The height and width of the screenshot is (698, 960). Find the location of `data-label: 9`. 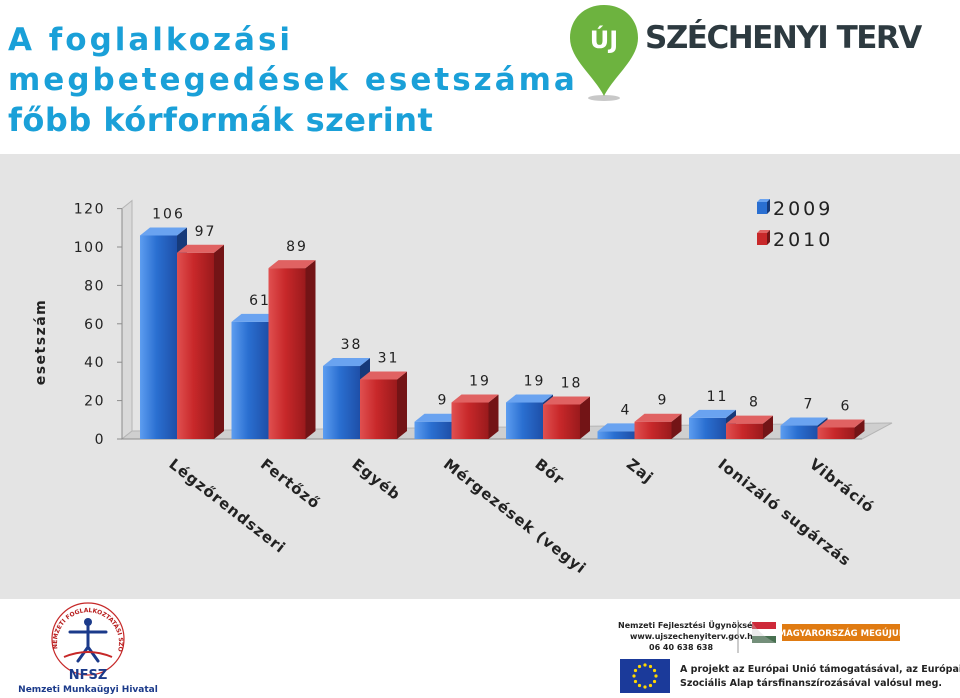

data-label: 9 is located at coordinates (443, 401).